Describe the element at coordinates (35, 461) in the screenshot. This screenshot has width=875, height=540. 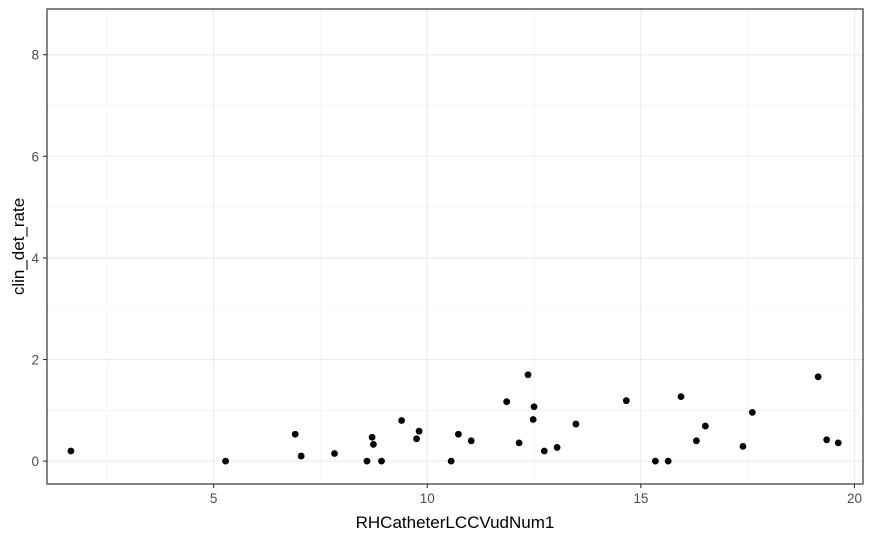
I see `y-tick-label: 0` at that location.